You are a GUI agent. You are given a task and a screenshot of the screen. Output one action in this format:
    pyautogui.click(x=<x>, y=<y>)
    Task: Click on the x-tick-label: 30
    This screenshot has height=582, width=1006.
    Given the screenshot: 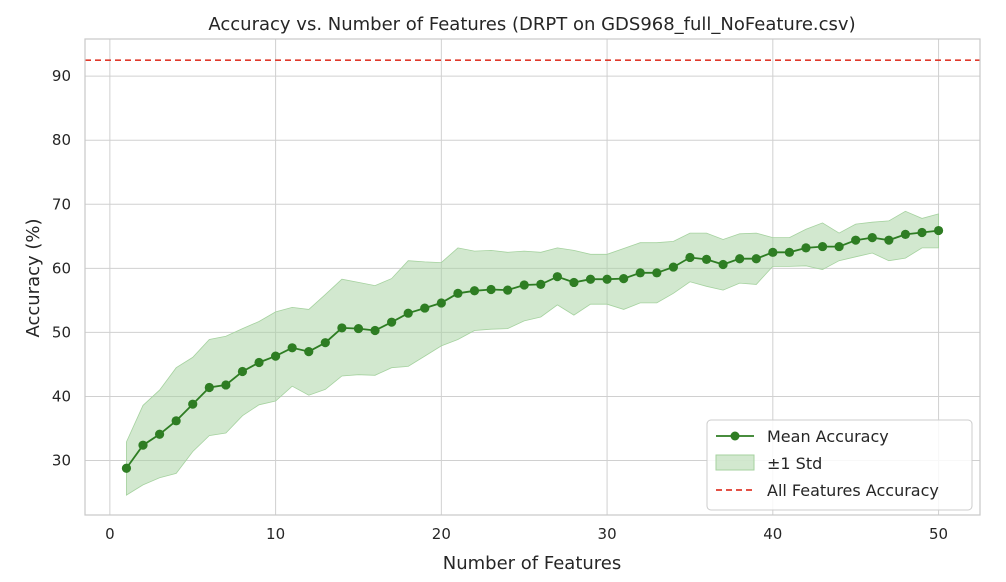 What is the action you would take?
    pyautogui.click(x=607, y=534)
    